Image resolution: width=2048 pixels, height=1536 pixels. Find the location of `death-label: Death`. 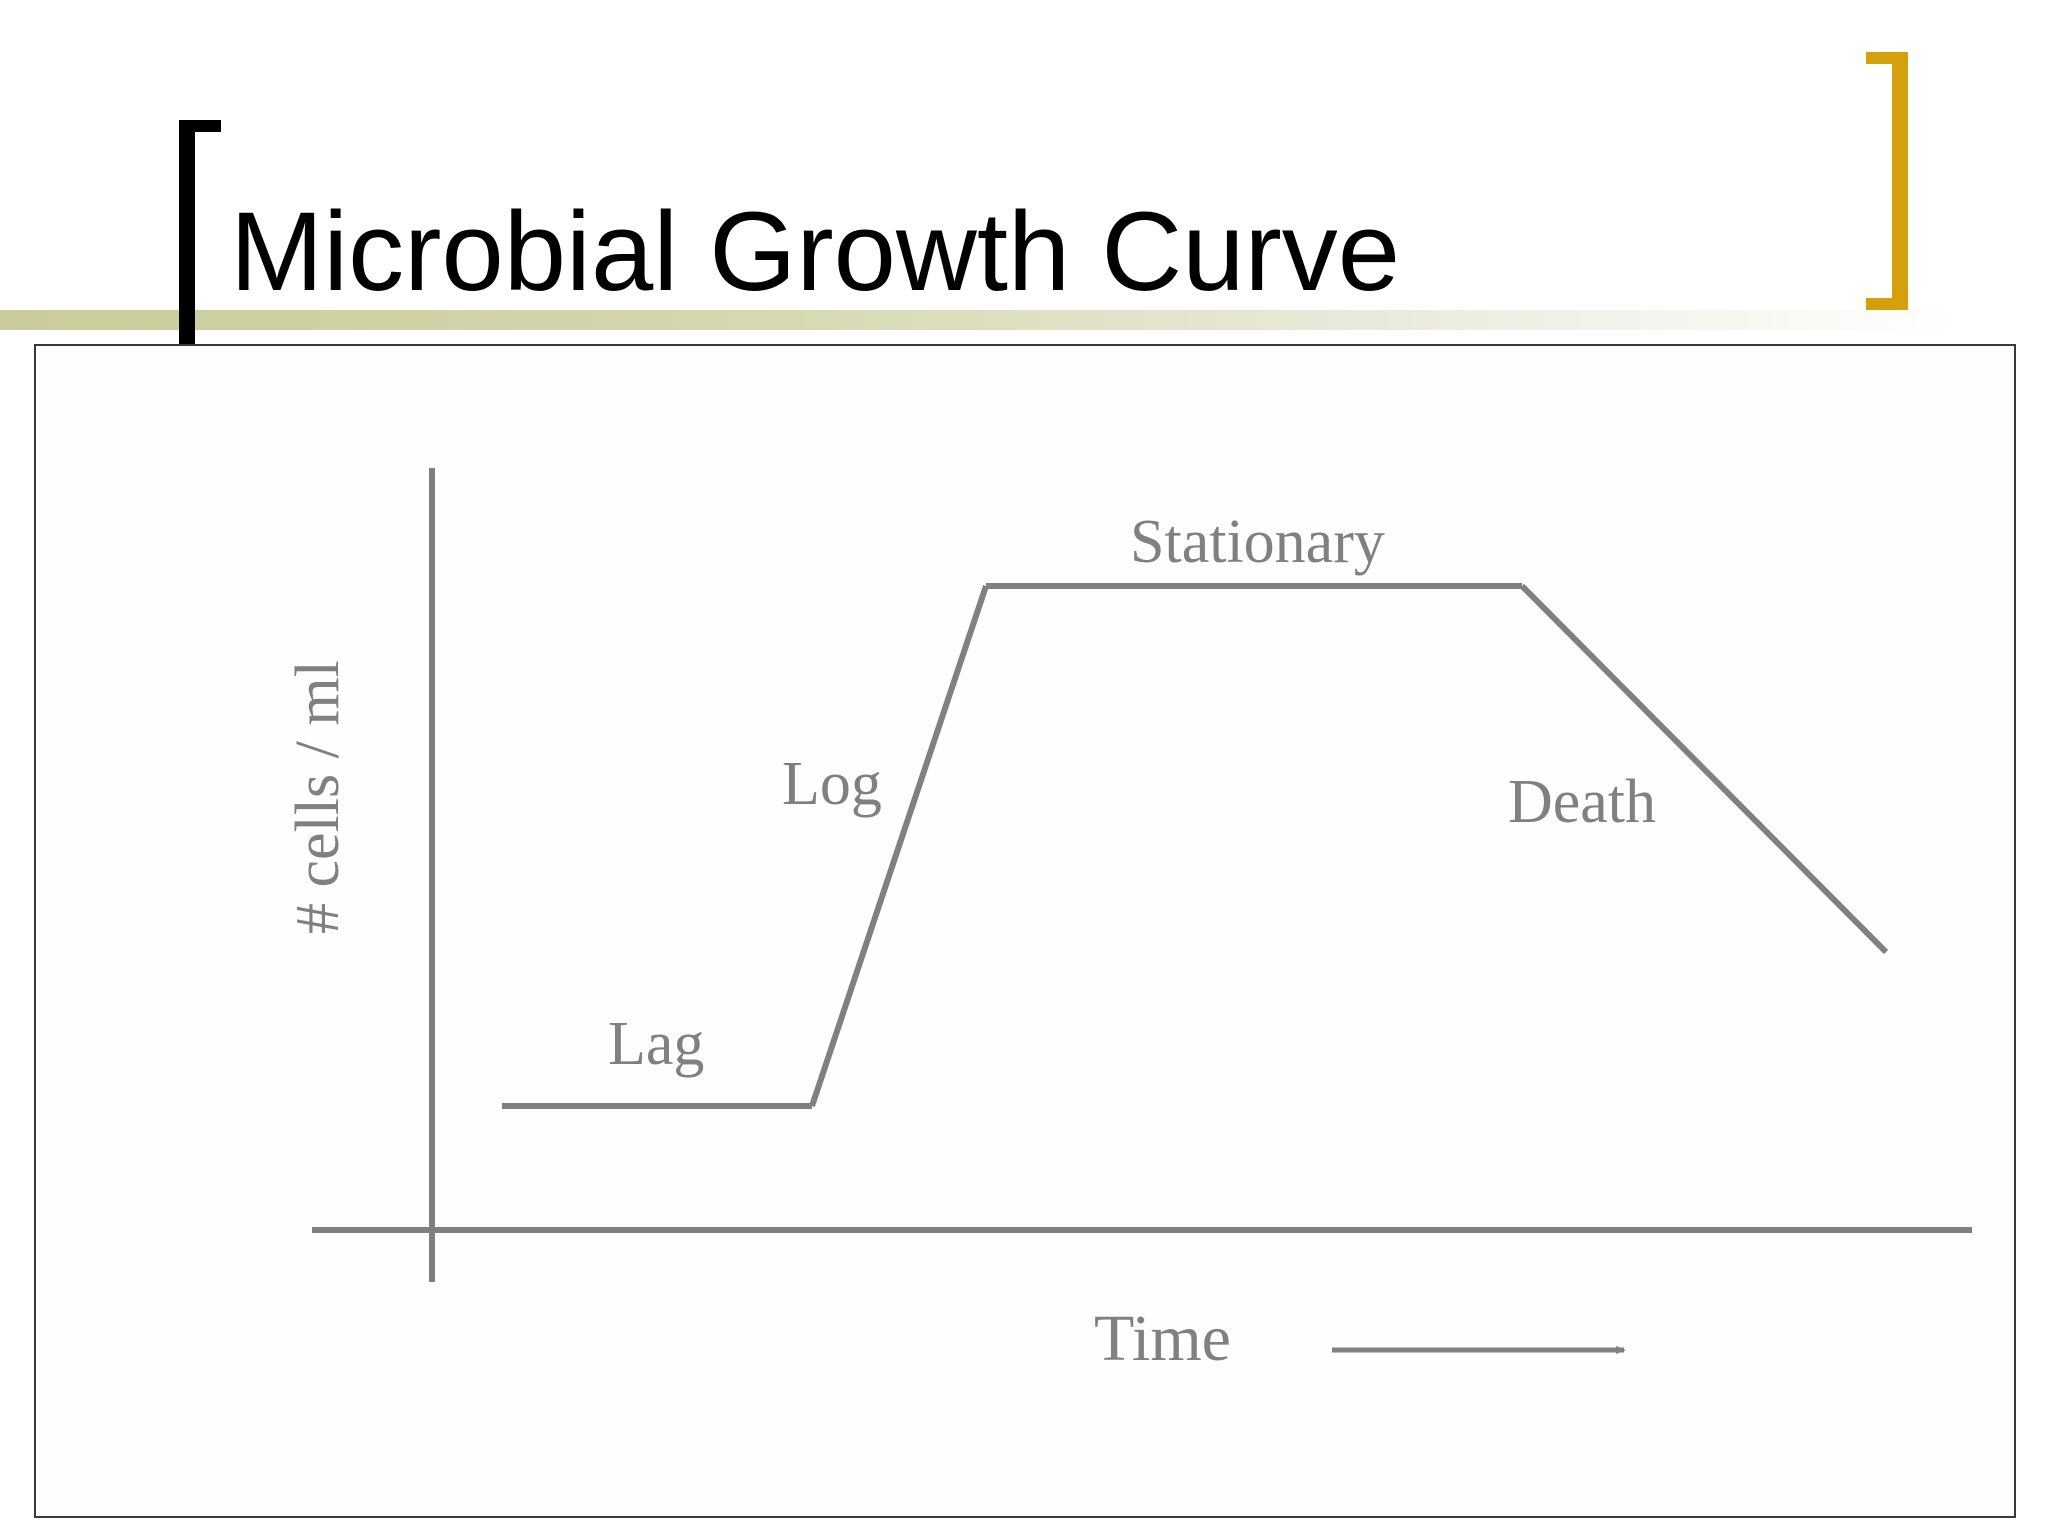

death-label: Death is located at coordinates (1582, 802).